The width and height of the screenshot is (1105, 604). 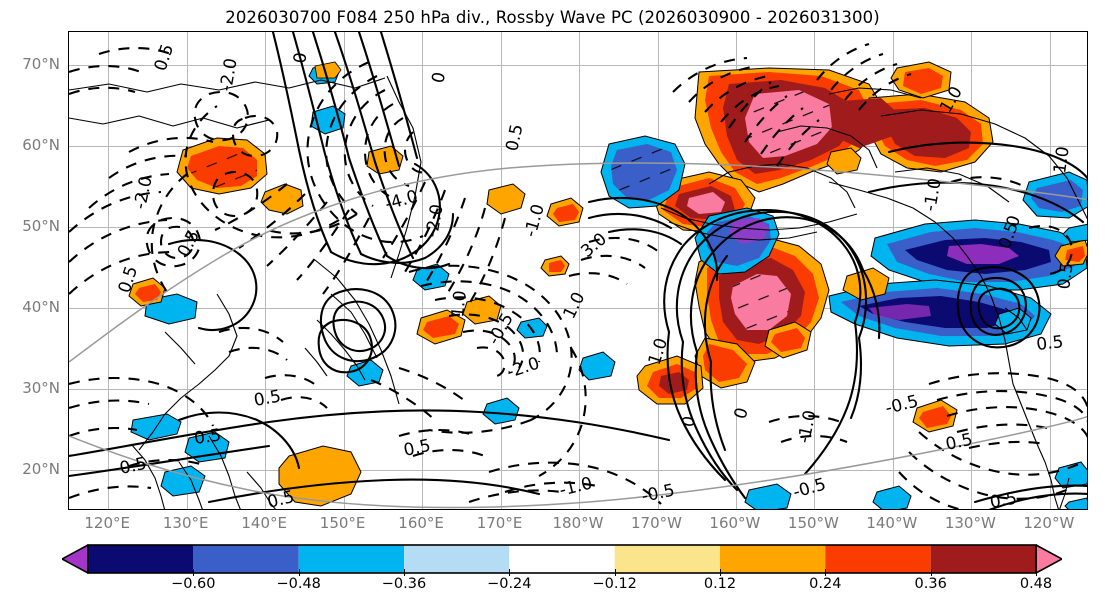 What do you see at coordinates (41, 144) in the screenshot?
I see `y-tick-label-60°N: 60°N` at bounding box center [41, 144].